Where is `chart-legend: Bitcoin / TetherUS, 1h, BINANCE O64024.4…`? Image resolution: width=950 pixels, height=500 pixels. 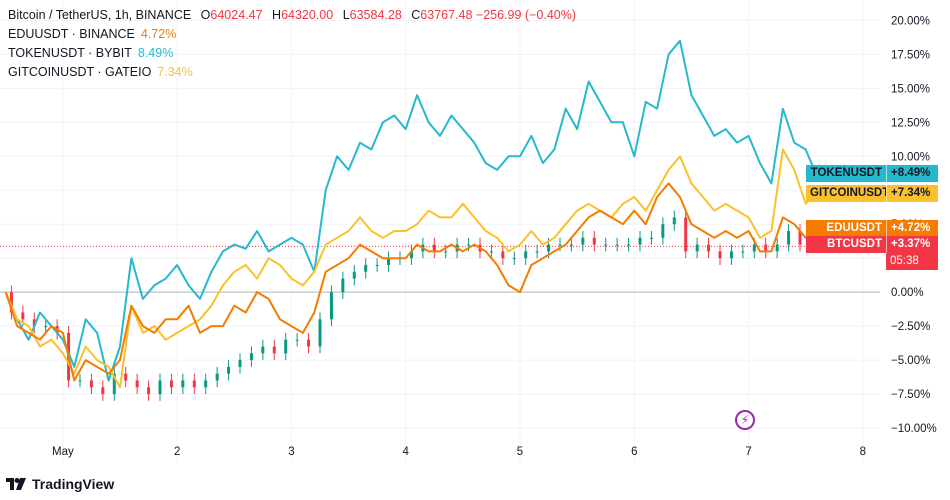 chart-legend: Bitcoin / TetherUS, 1h, BINANCE O64024.4… is located at coordinates (292, 44).